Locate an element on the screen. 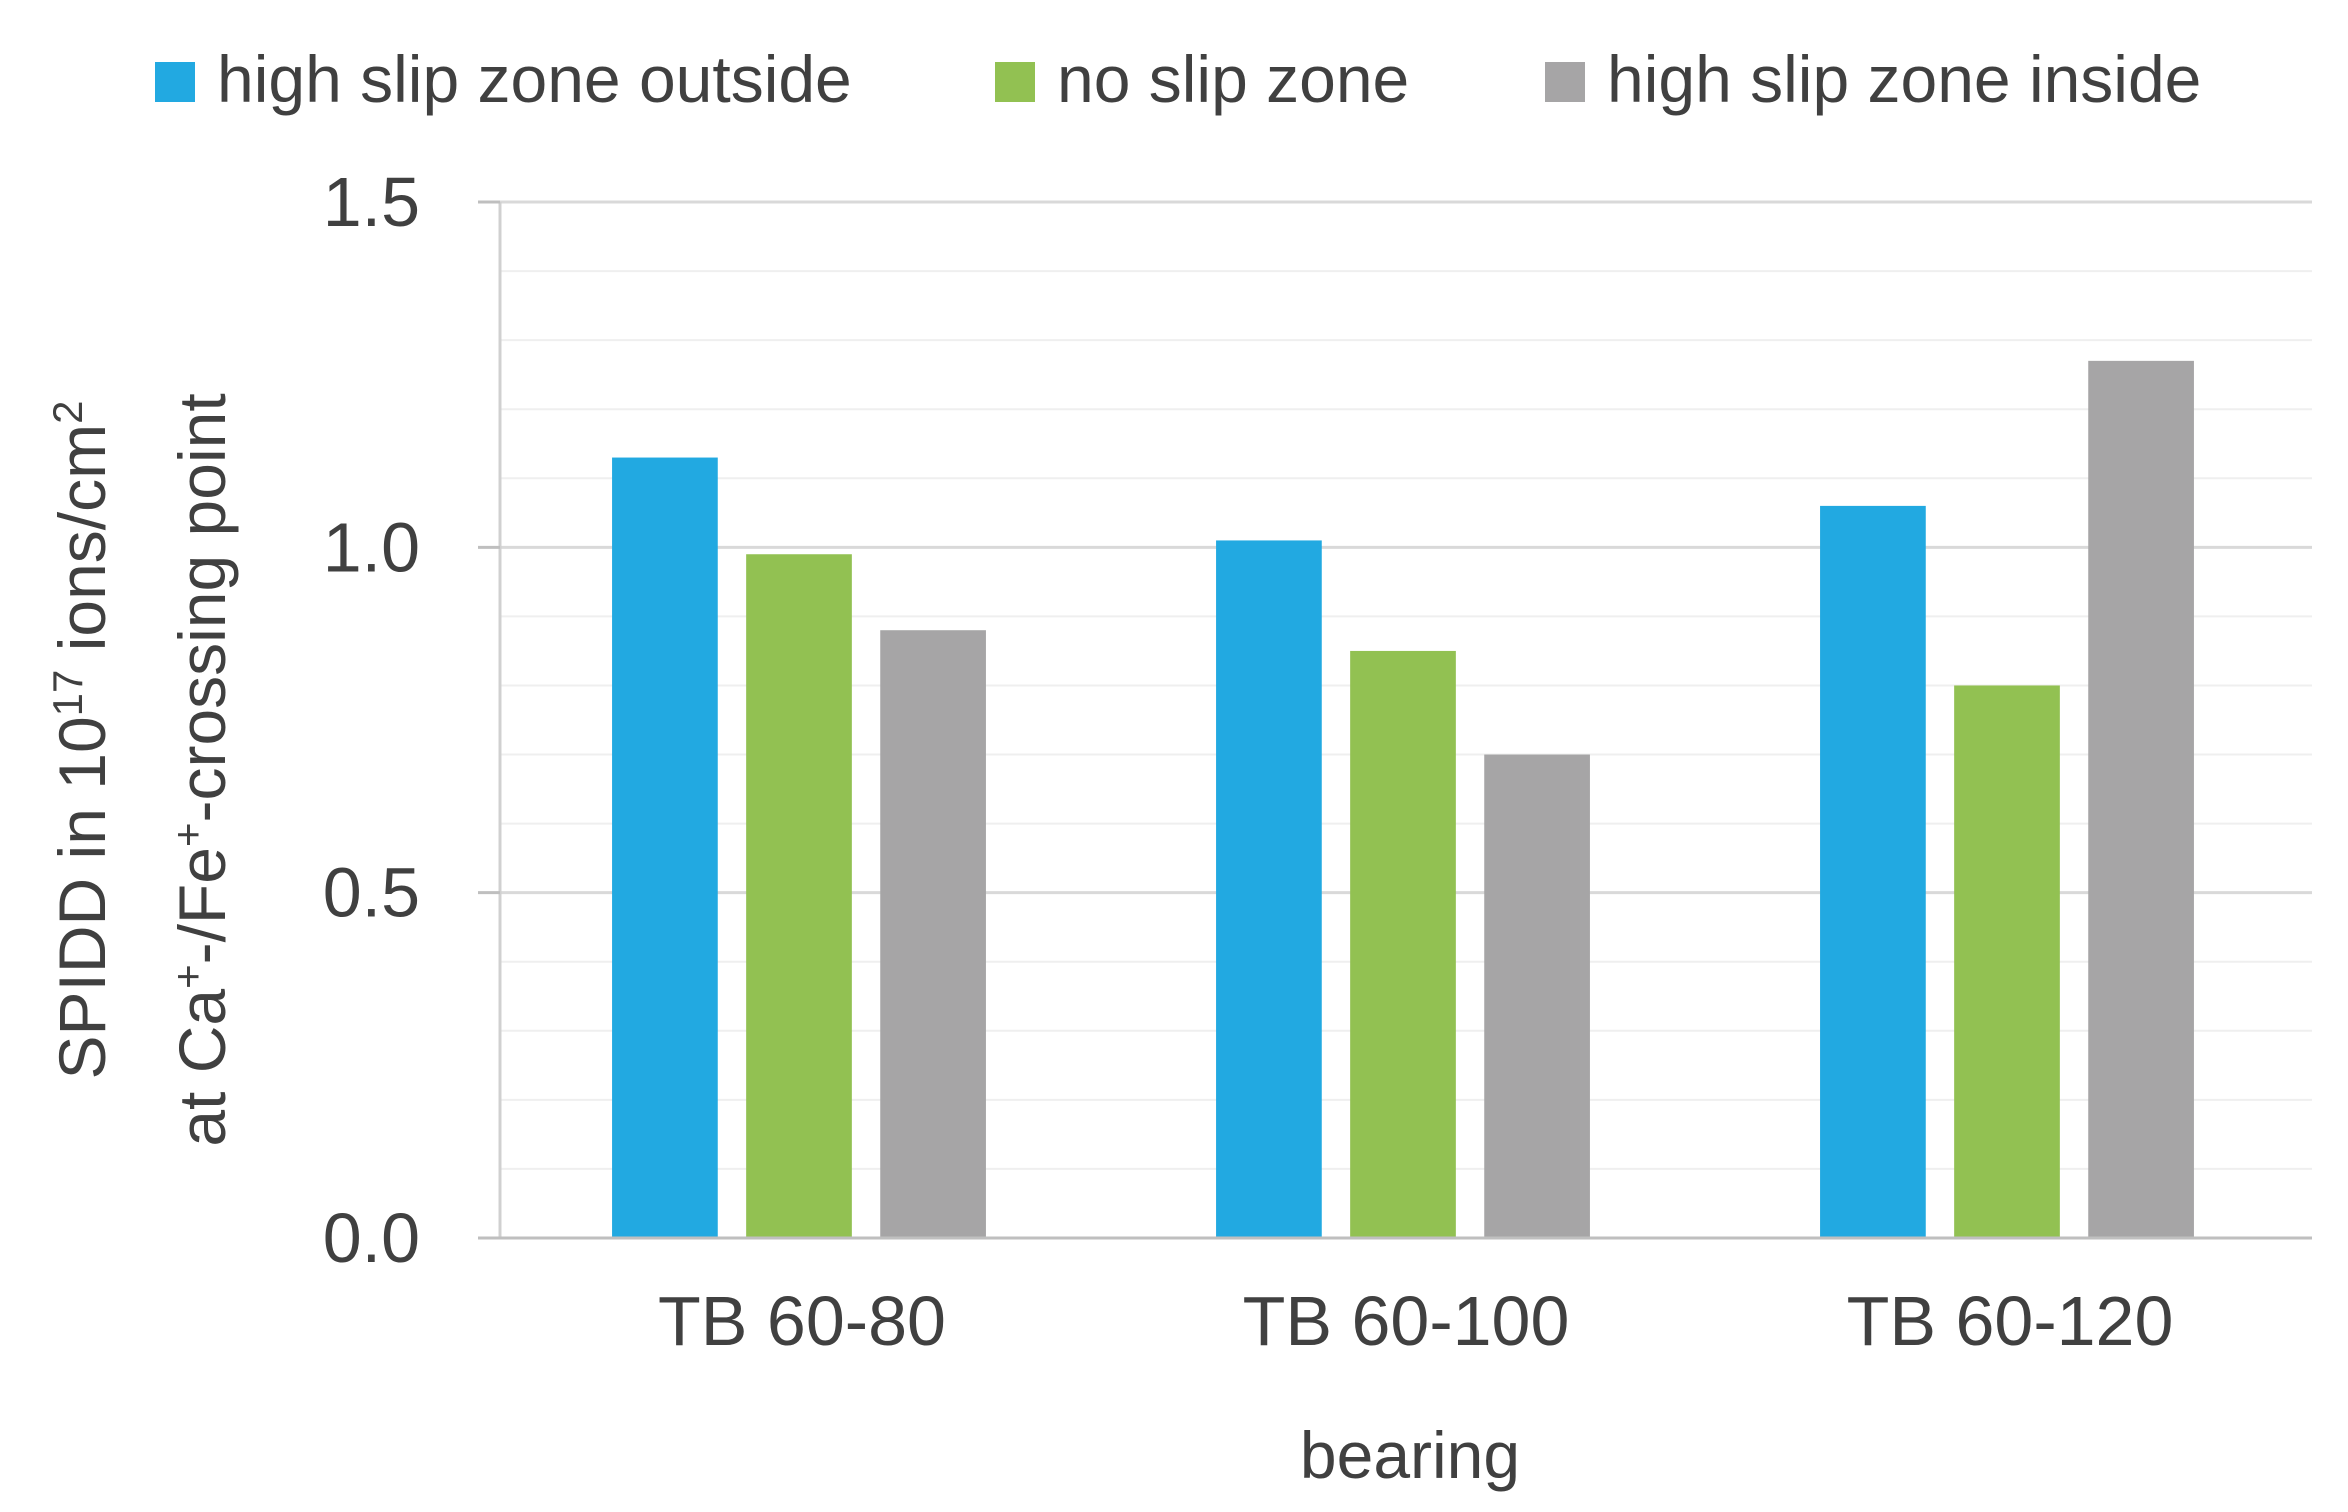 This screenshot has width=2348, height=1512. x-tick-label: TB 60-100 is located at coordinates (1406, 1321).